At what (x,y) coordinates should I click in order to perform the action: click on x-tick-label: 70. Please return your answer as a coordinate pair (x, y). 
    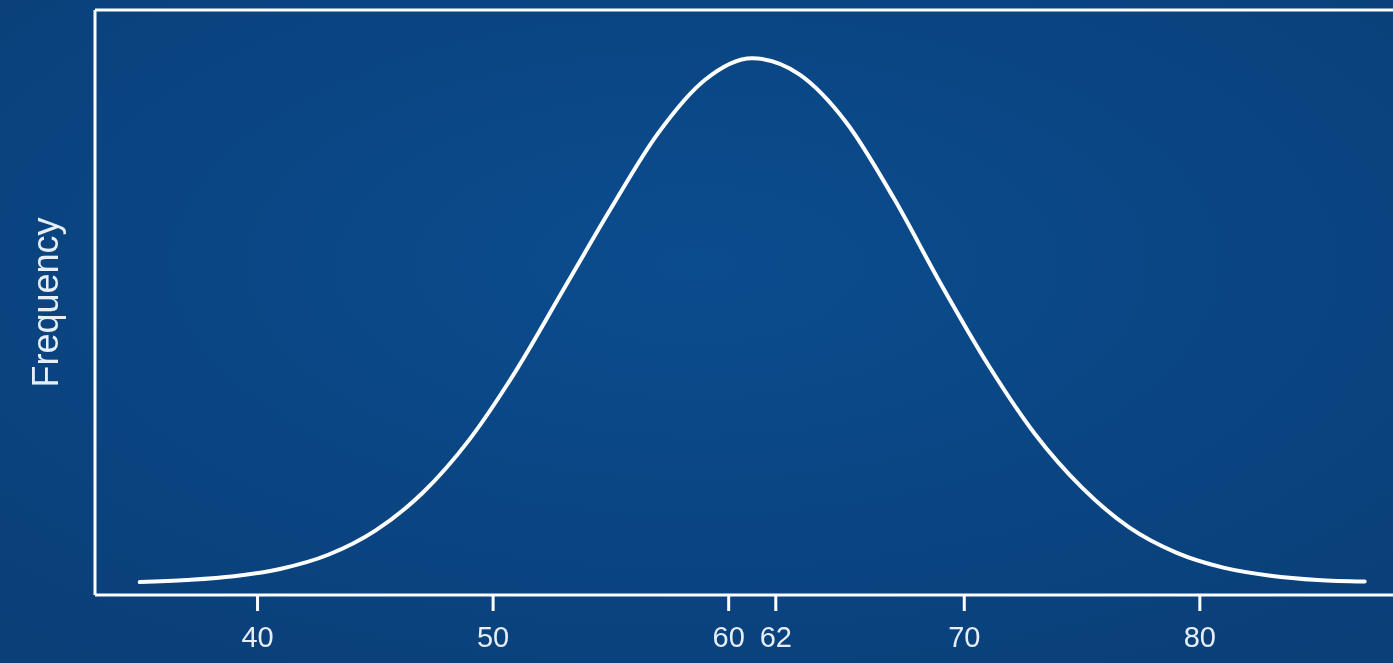
    Looking at the image, I should click on (964, 637).